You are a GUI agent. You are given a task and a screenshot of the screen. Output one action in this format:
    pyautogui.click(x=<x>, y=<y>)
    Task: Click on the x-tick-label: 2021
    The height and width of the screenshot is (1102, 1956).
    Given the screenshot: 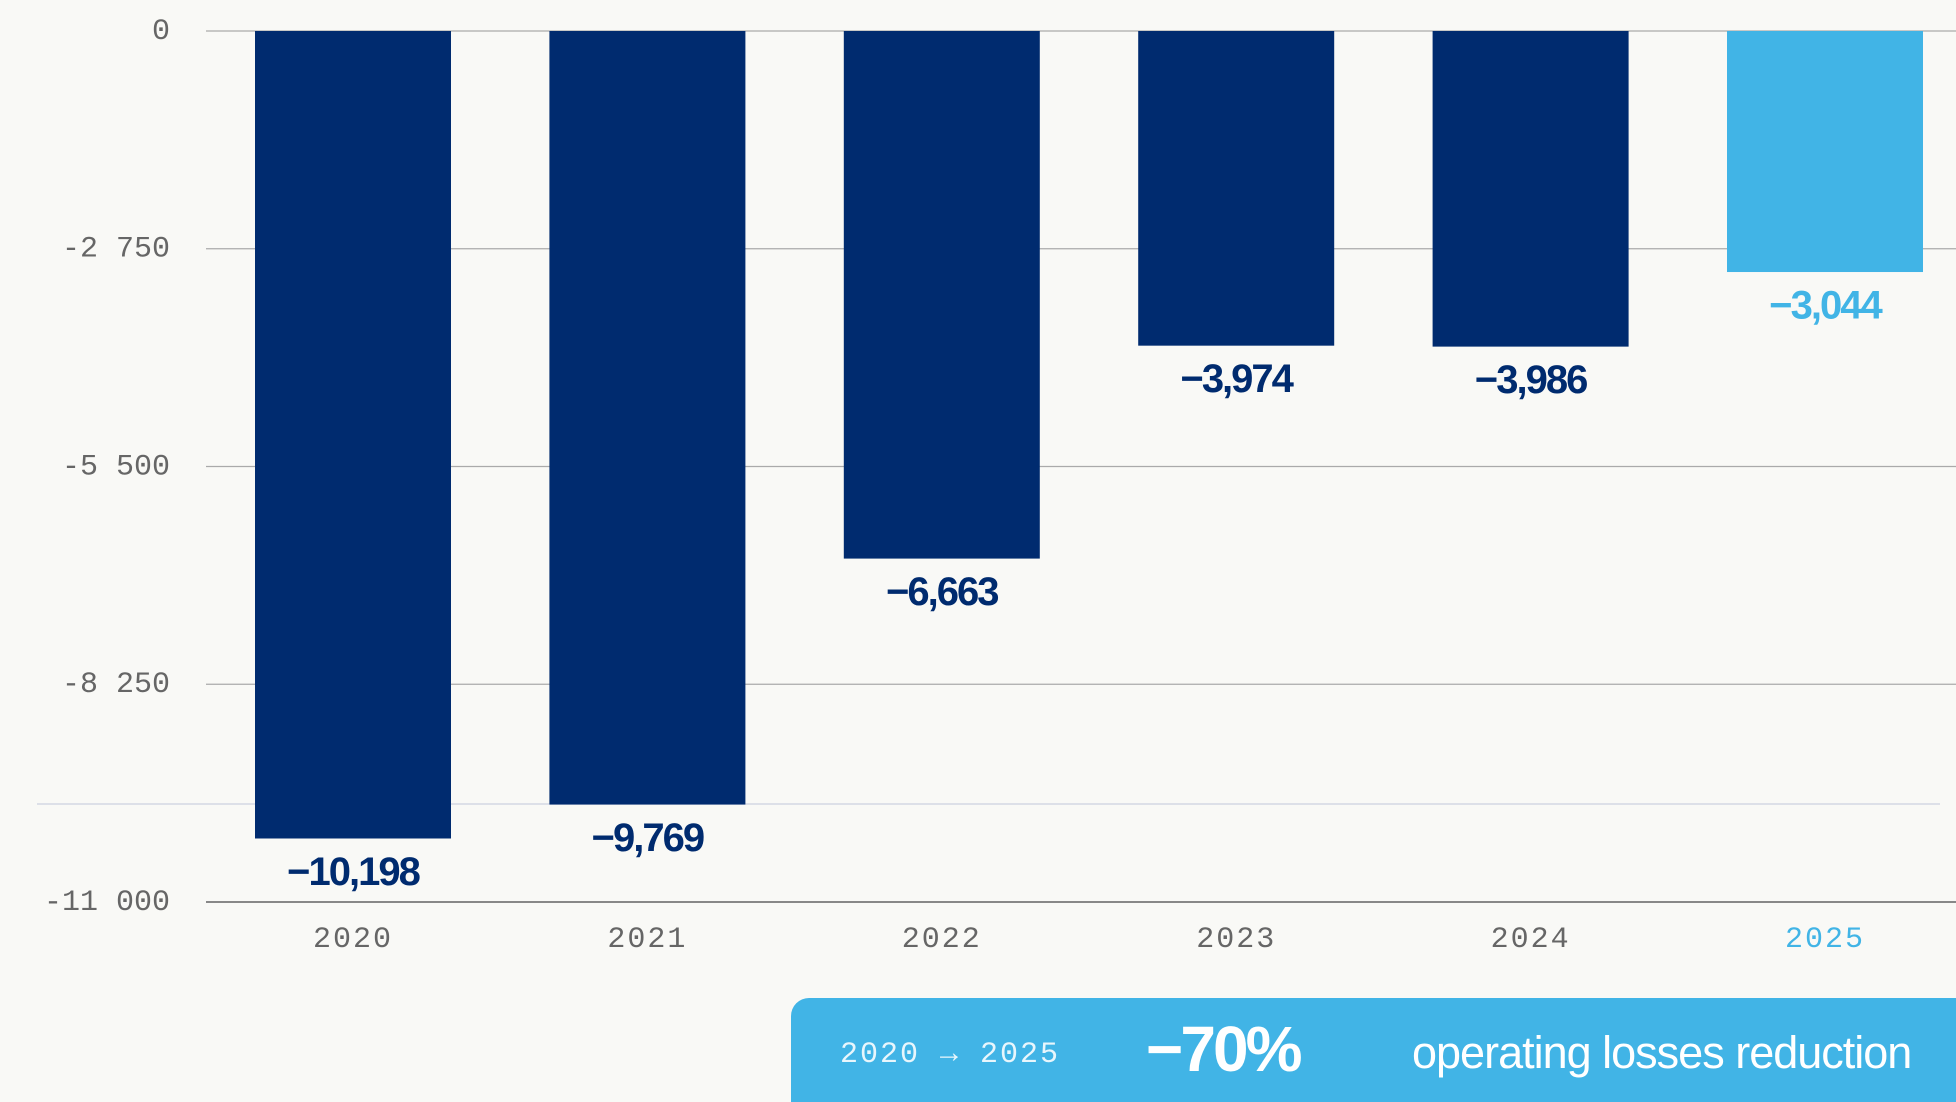 What is the action you would take?
    pyautogui.click(x=647, y=940)
    